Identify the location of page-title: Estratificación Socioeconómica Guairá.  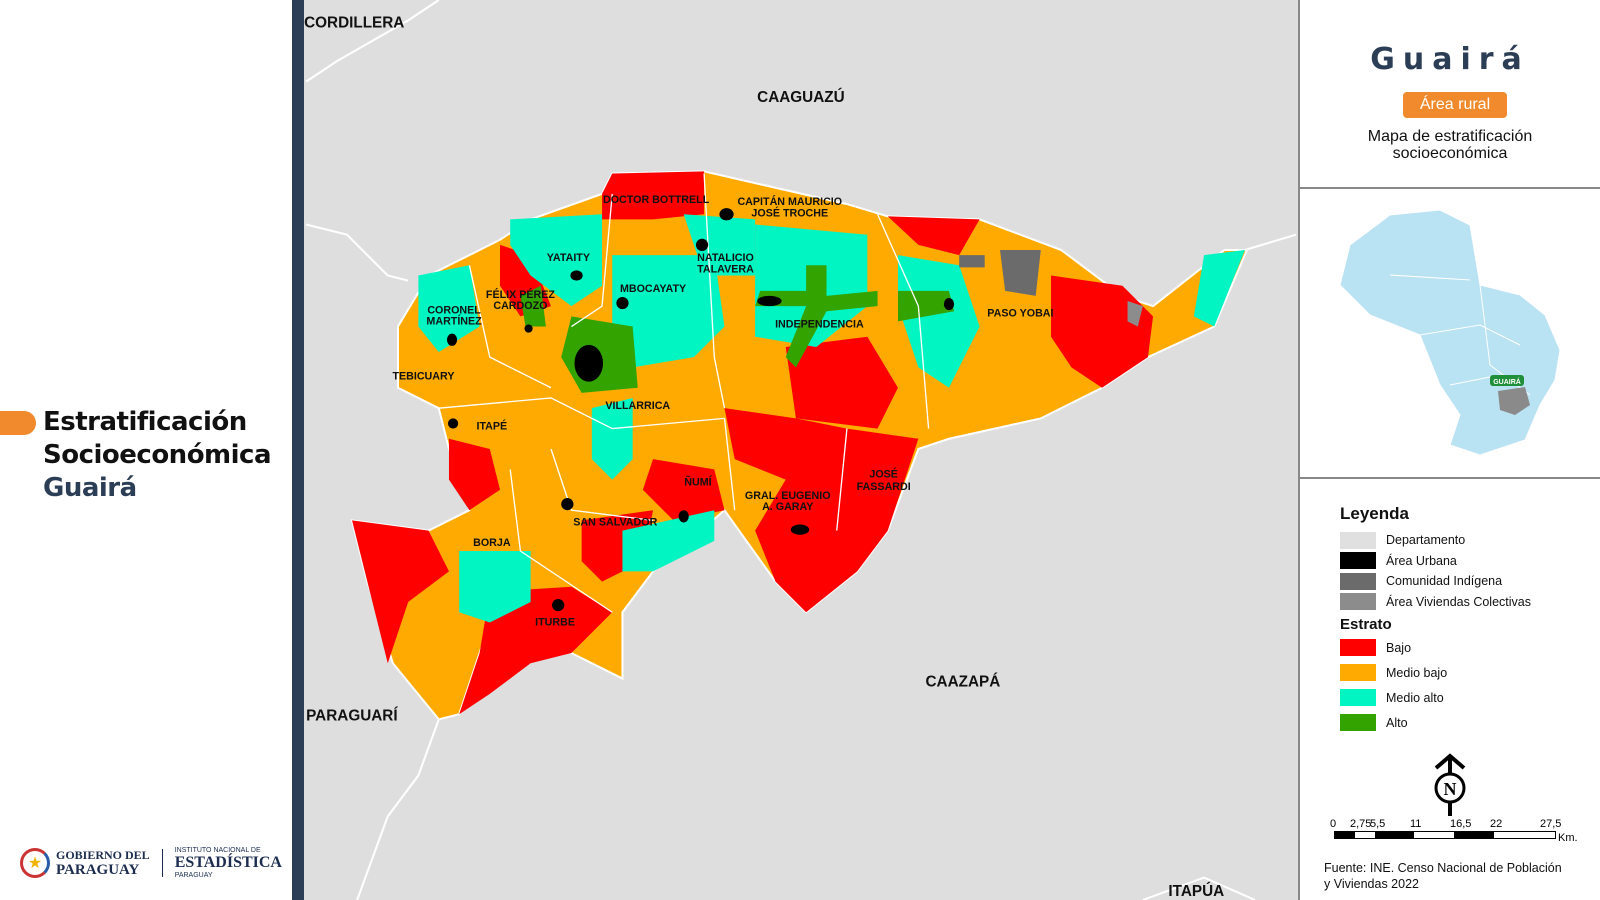
(157, 455).